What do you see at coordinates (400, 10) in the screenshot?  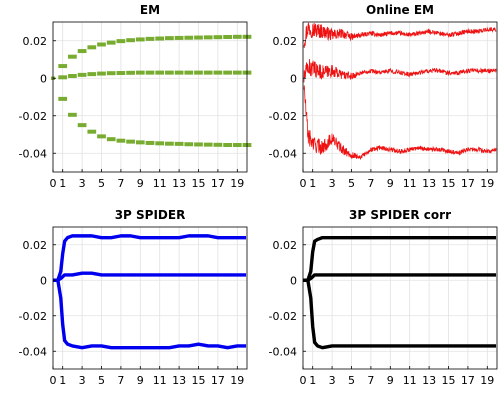 I see `chart-title: Online EM` at bounding box center [400, 10].